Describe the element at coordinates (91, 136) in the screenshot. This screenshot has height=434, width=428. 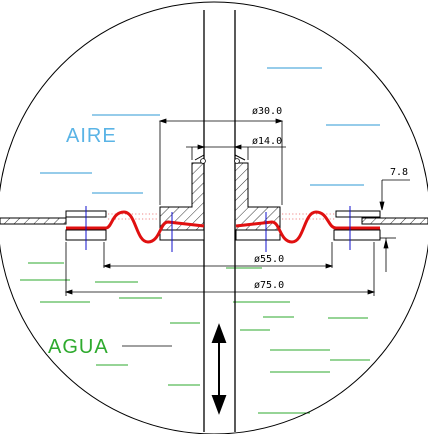
I see `air-label: AIRE` at that location.